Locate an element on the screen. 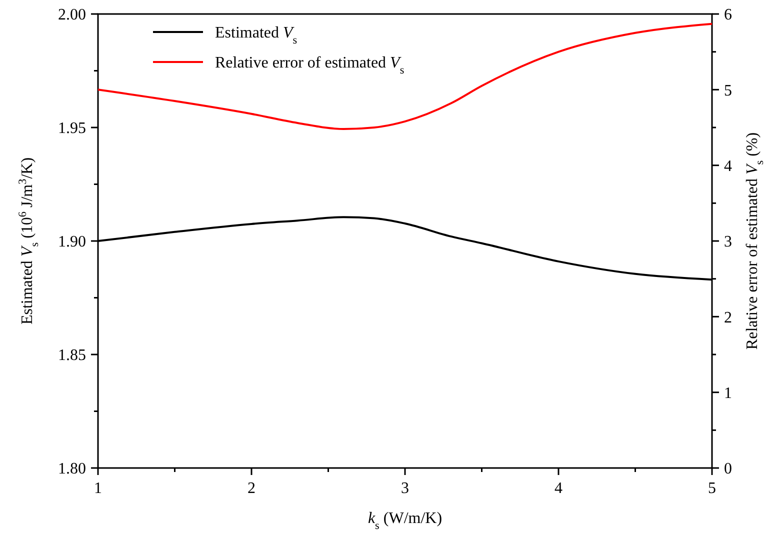 This screenshot has width=783, height=551. x-tick-label: 4 is located at coordinates (558, 488).